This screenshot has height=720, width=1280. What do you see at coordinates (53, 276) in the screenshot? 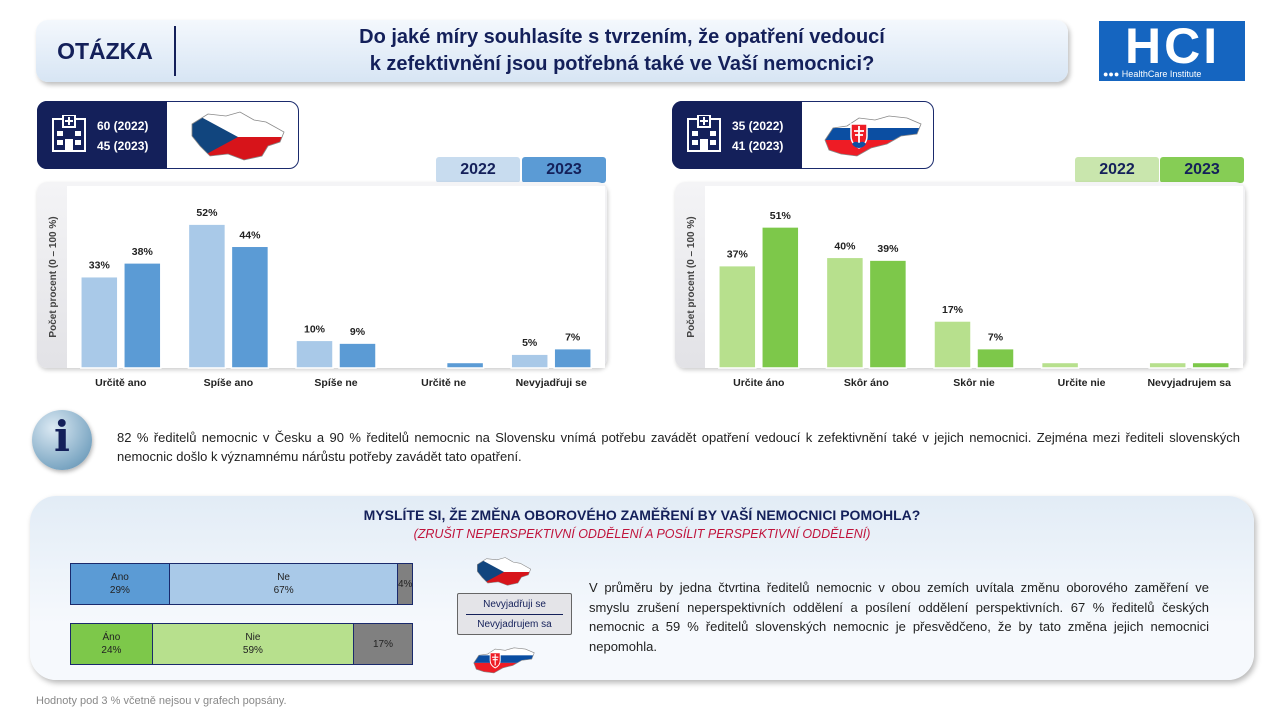
I see `cz-y-axis-label: Počet procent (0 – 100 %)` at bounding box center [53, 276].